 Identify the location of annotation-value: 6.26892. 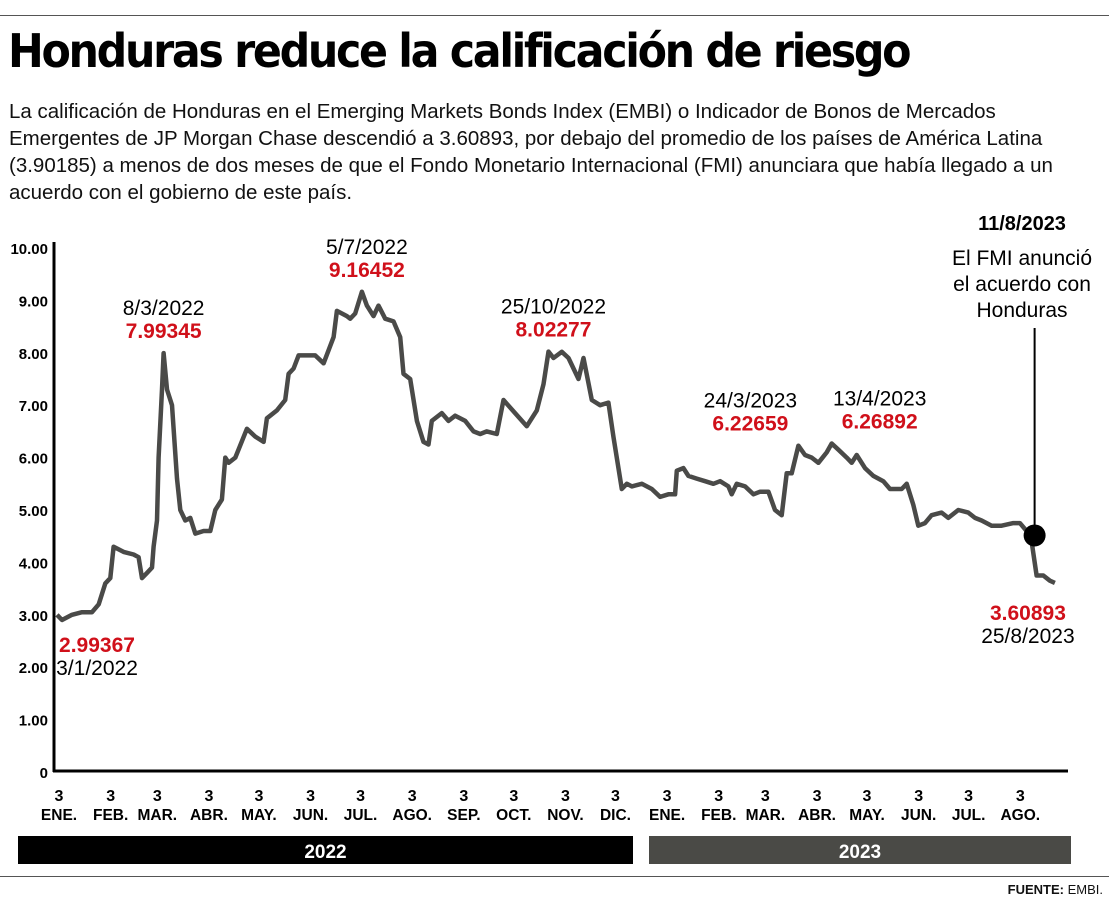
(880, 422).